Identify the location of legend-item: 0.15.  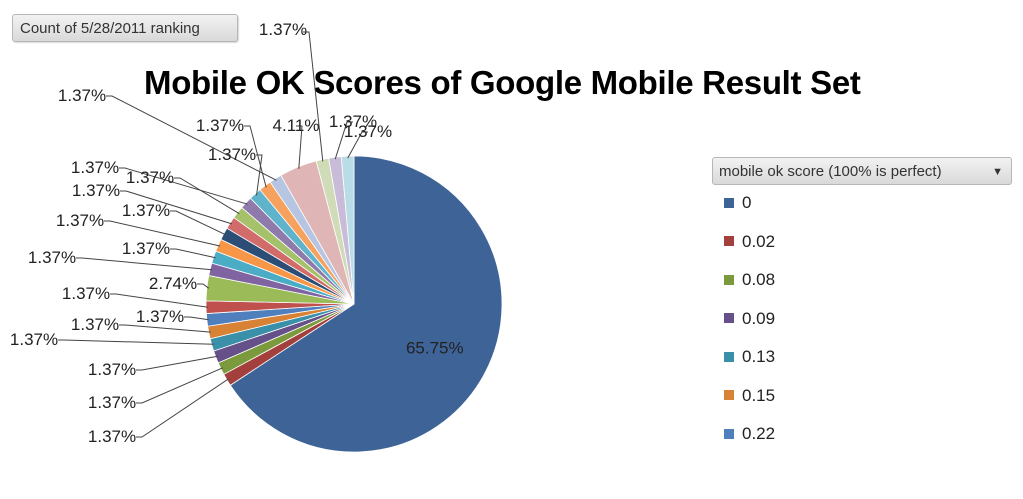
(749, 396).